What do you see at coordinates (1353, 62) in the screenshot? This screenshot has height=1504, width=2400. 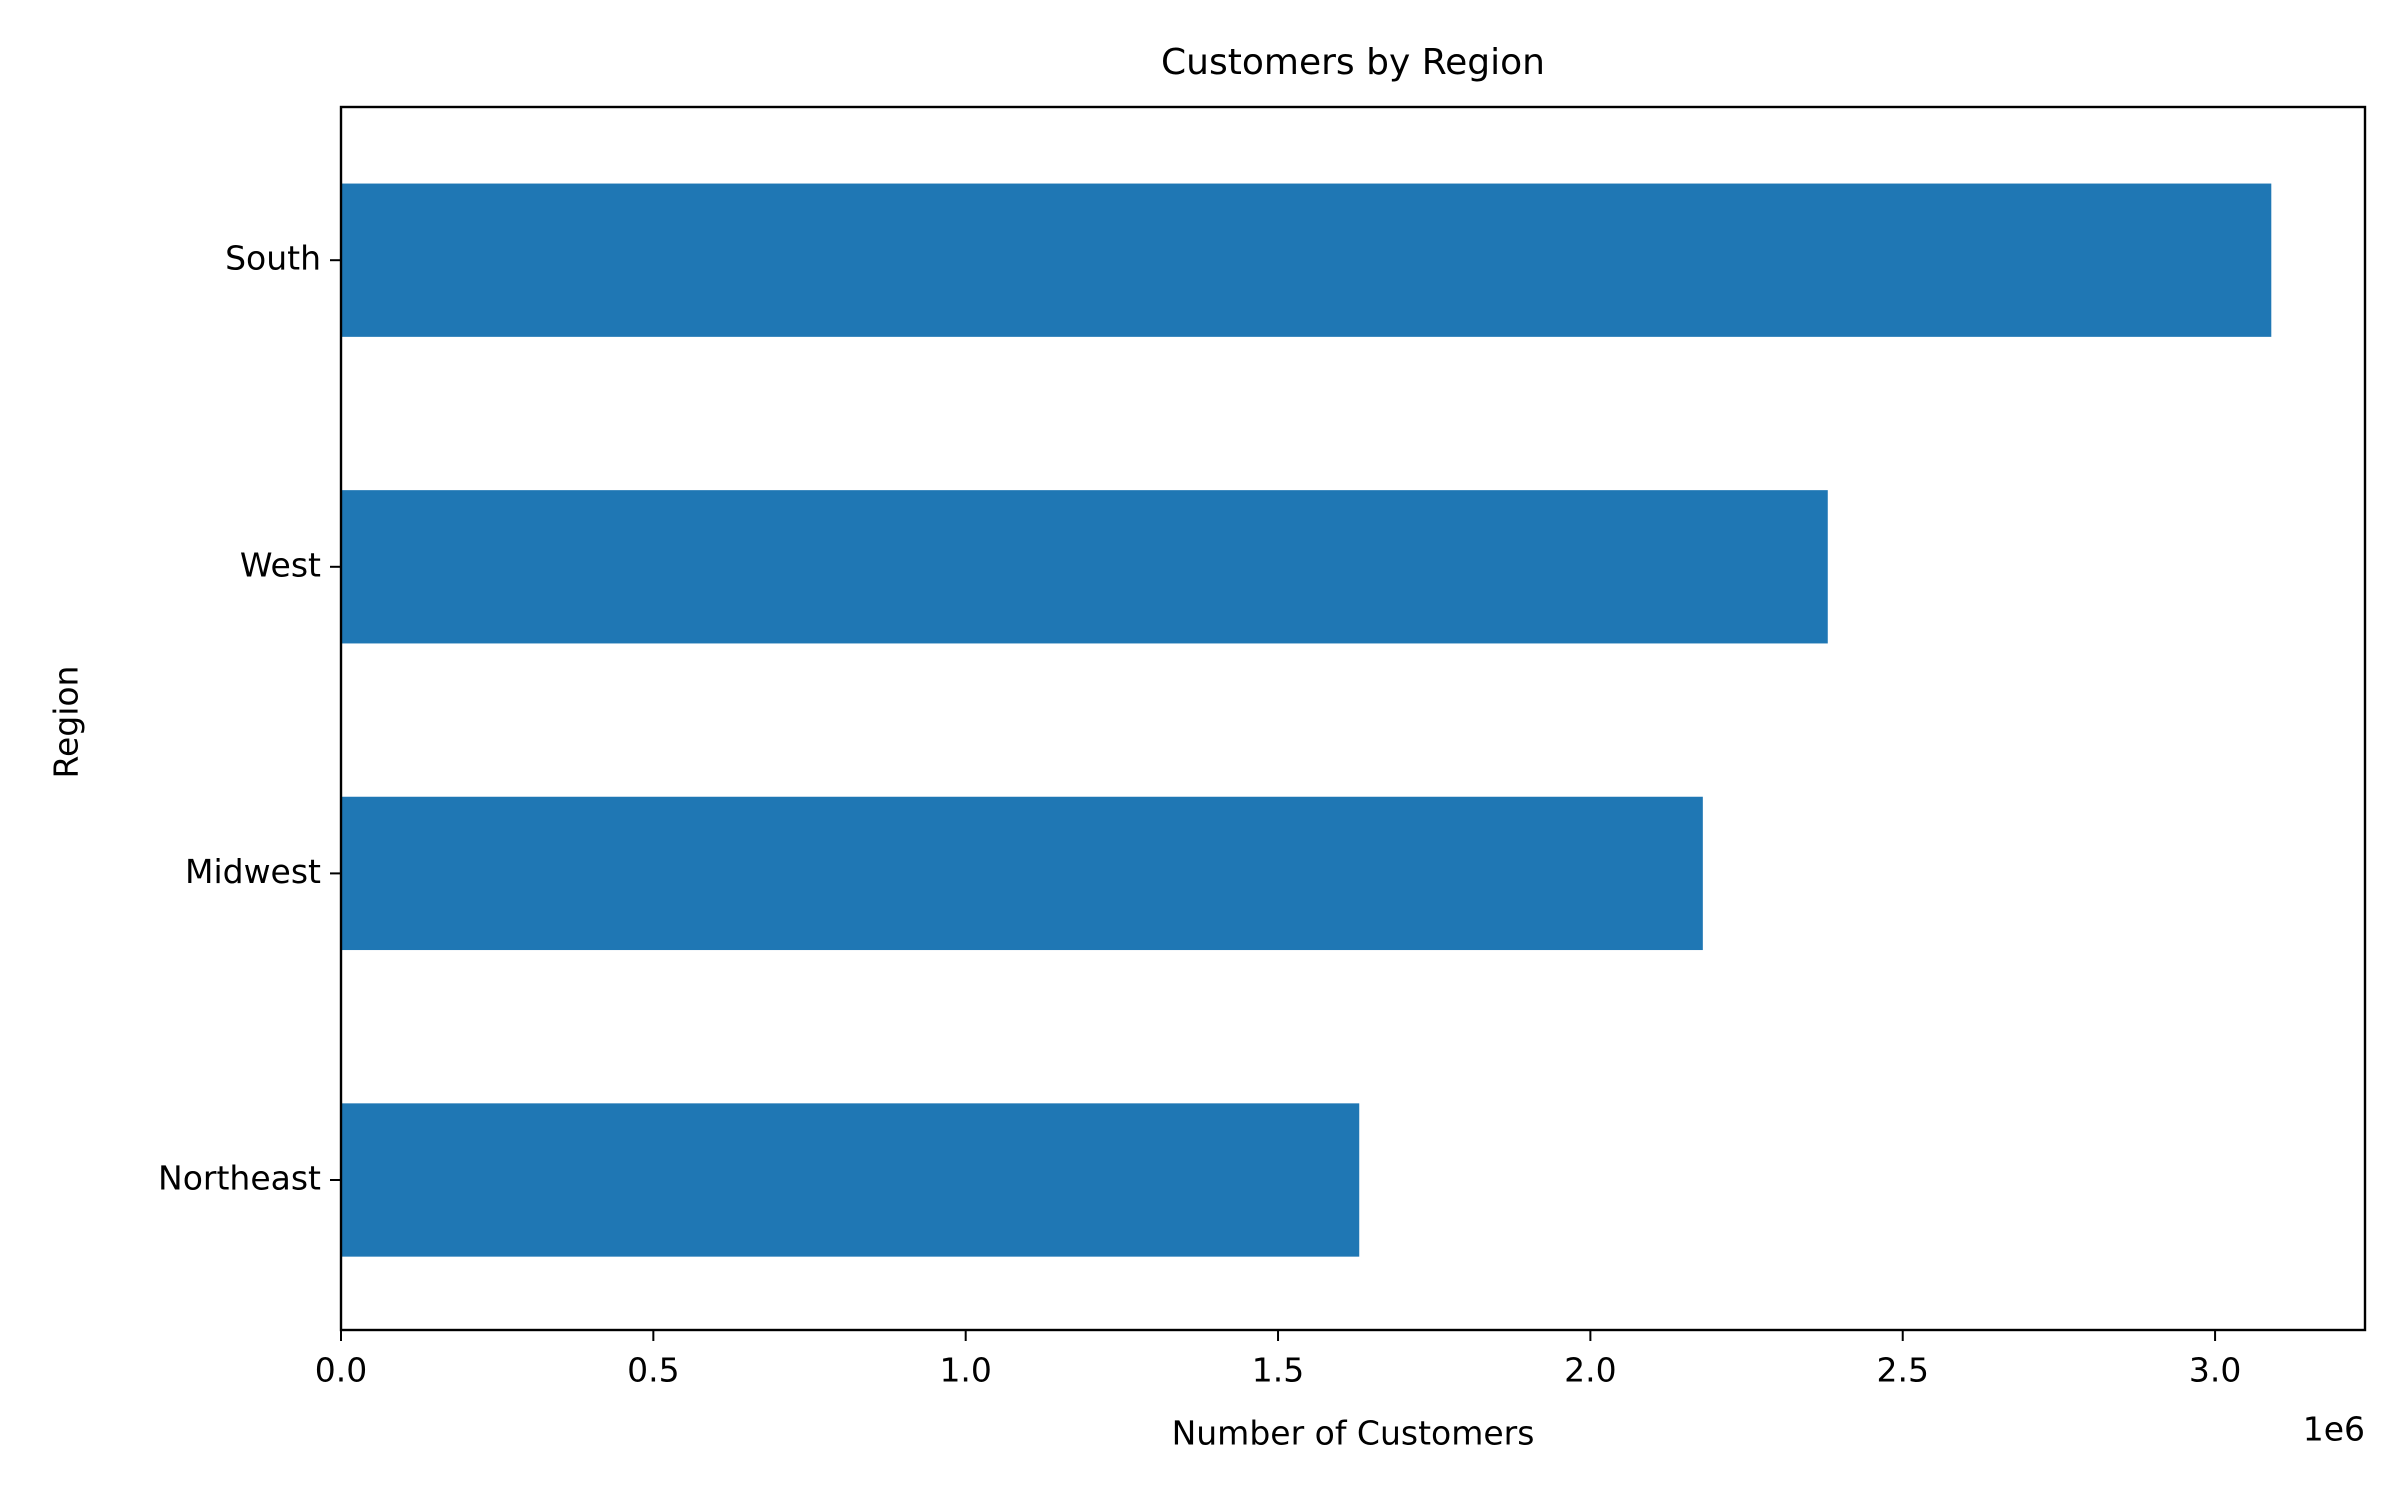 I see `chart-title: Customers by Region` at bounding box center [1353, 62].